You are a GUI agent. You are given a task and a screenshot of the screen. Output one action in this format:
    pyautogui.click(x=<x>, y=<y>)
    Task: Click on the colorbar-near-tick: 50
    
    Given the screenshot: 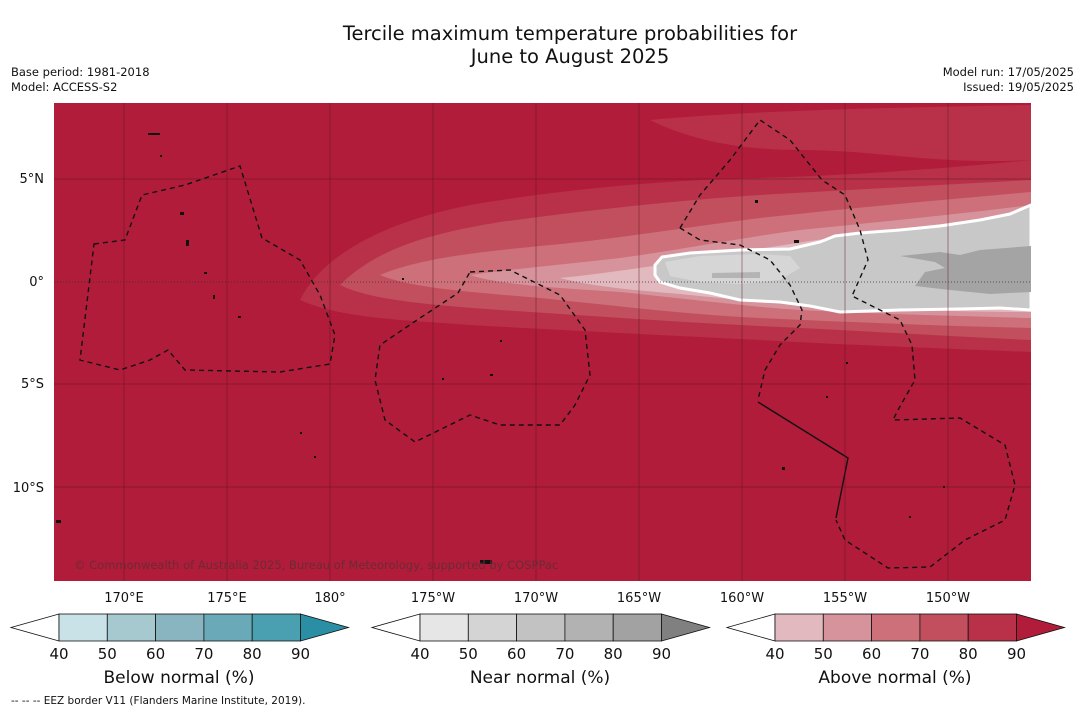 What is the action you would take?
    pyautogui.click(x=468, y=654)
    